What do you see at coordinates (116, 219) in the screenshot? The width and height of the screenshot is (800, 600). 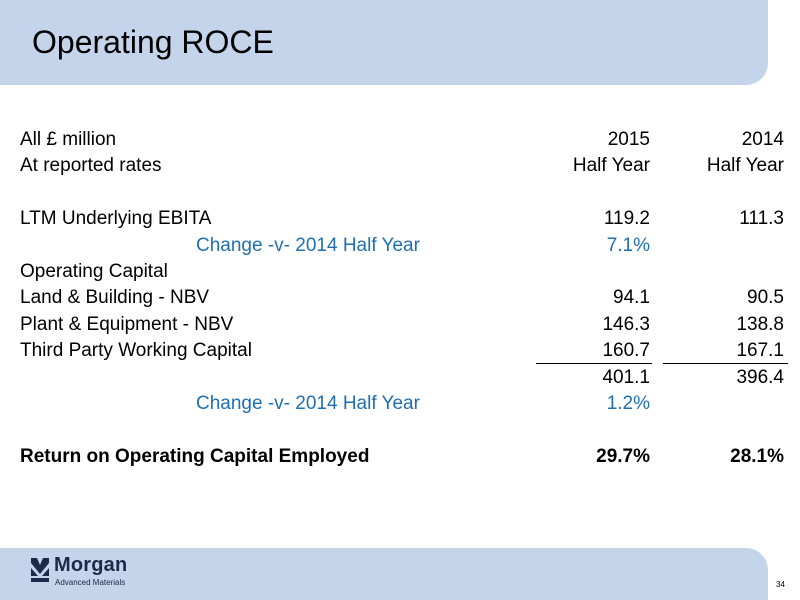 I see `row-label: LTM Underlying EBITA` at bounding box center [116, 219].